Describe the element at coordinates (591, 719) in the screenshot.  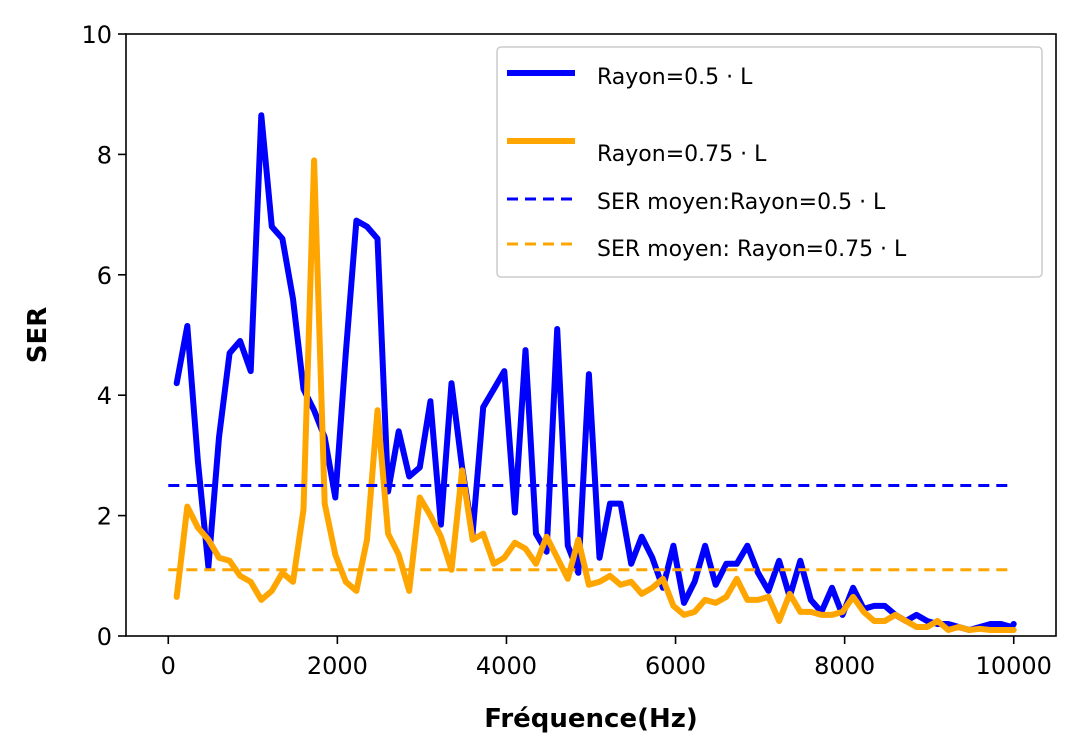
I see `x-axis-title: Fréquence(Hz)` at that location.